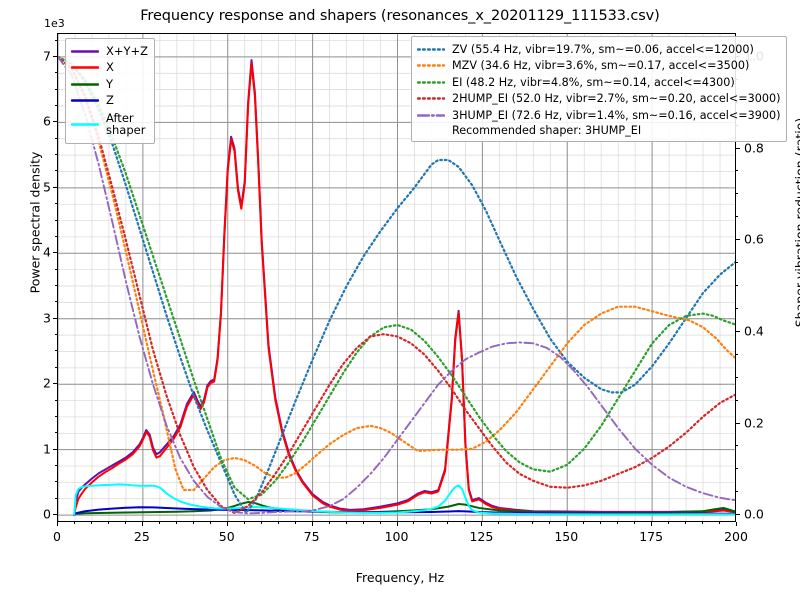 The image size is (800, 600). I want to click on y-tick-right-0.6: 0.6, so click(754, 239).